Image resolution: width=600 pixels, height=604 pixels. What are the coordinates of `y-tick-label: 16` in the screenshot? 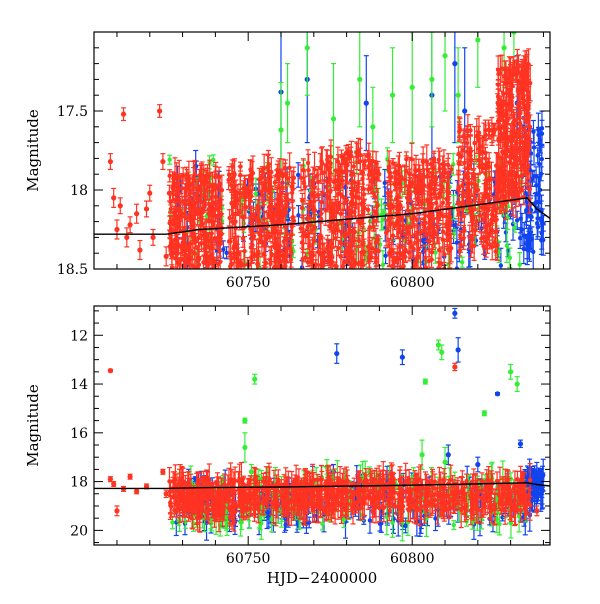 It's located at (79, 434).